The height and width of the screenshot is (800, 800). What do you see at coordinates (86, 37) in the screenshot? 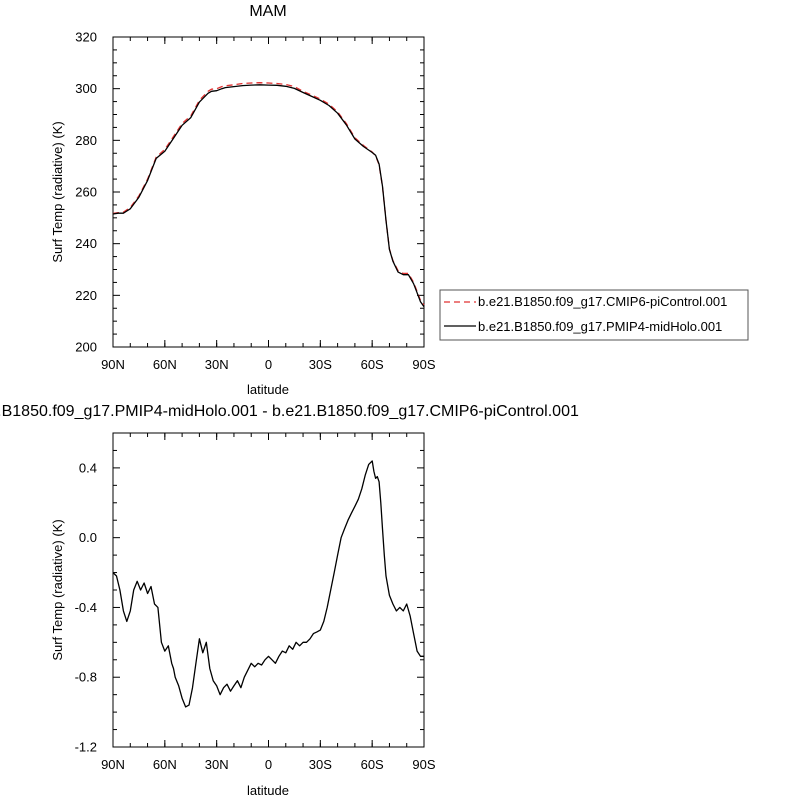
I see `y-tick-label: 320` at bounding box center [86, 37].